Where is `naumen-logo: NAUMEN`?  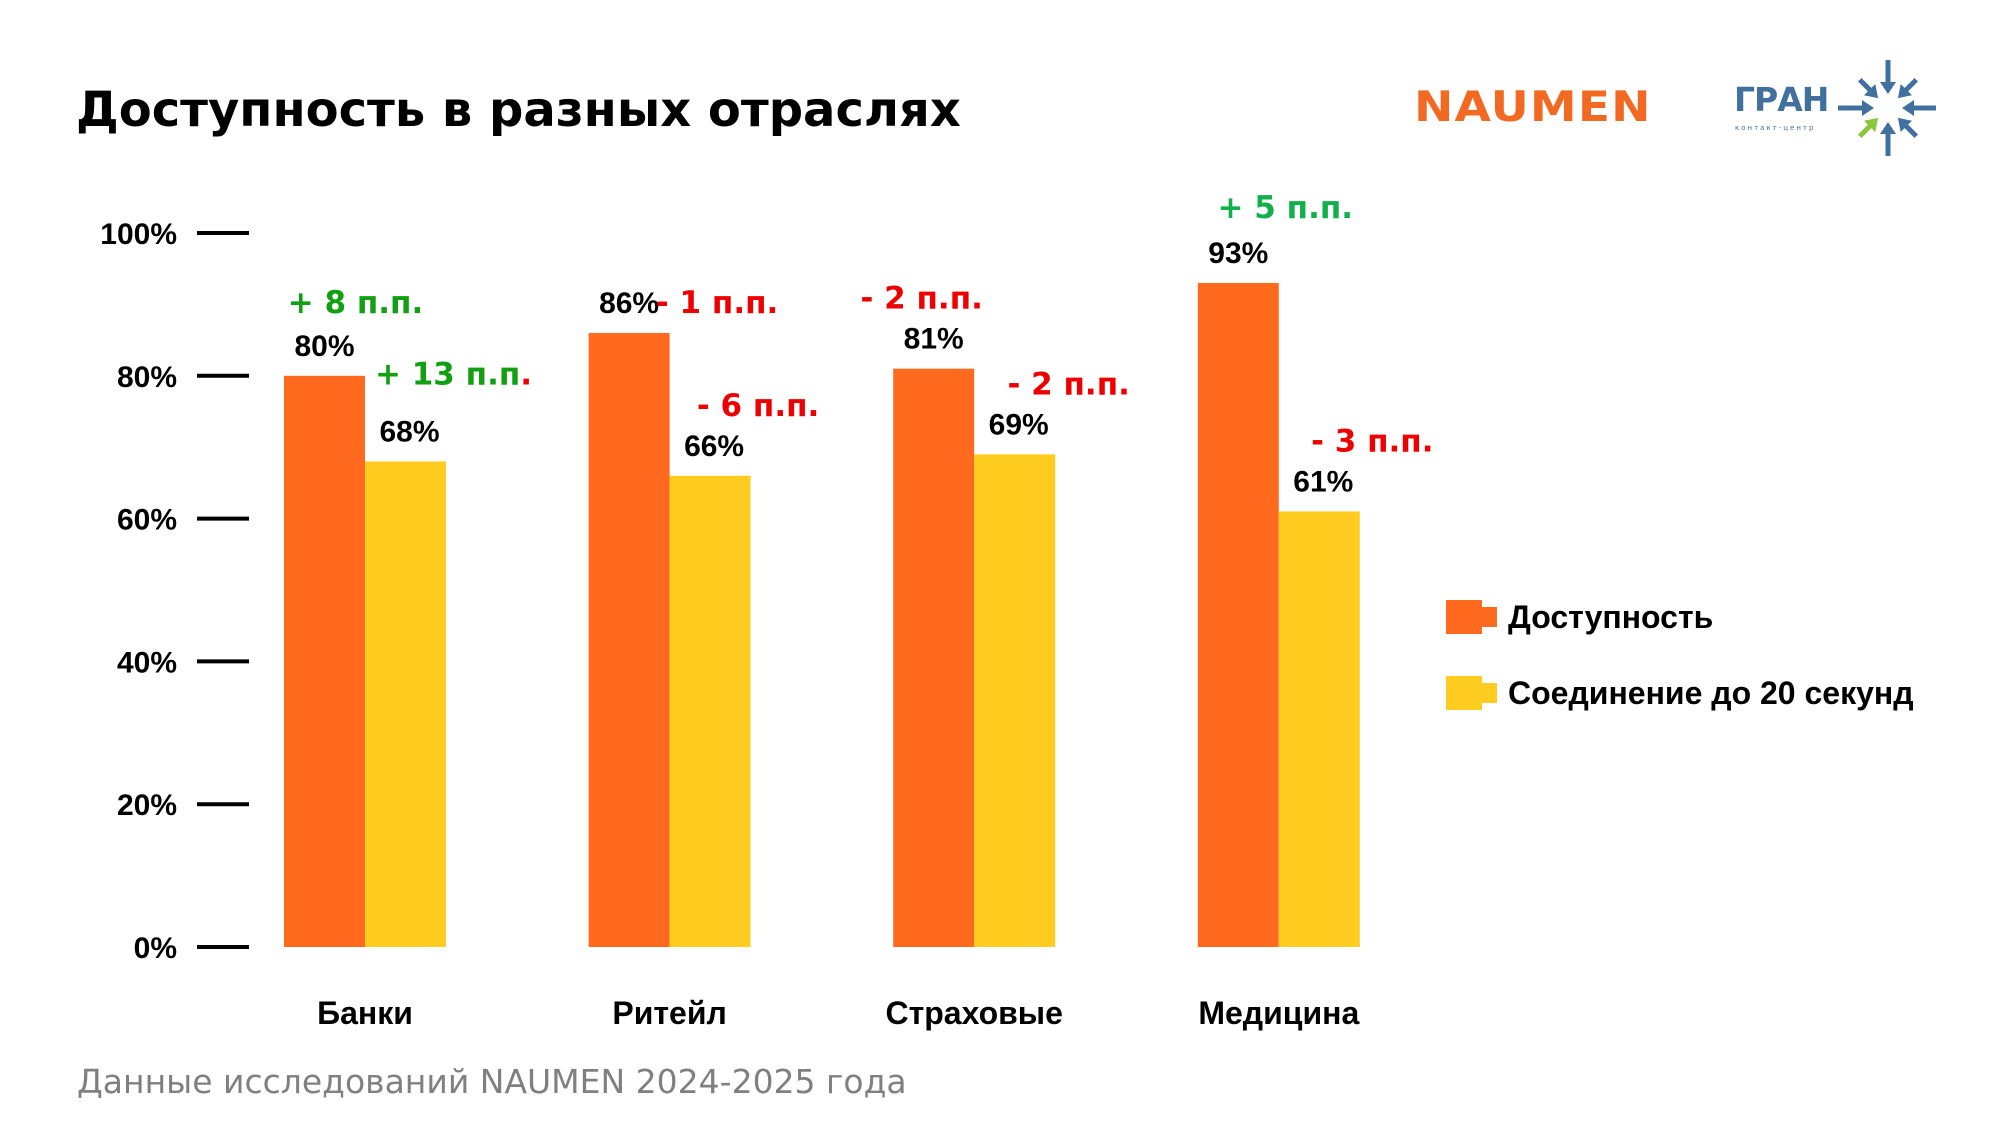
naumen-logo: NAUMEN is located at coordinates (1533, 106).